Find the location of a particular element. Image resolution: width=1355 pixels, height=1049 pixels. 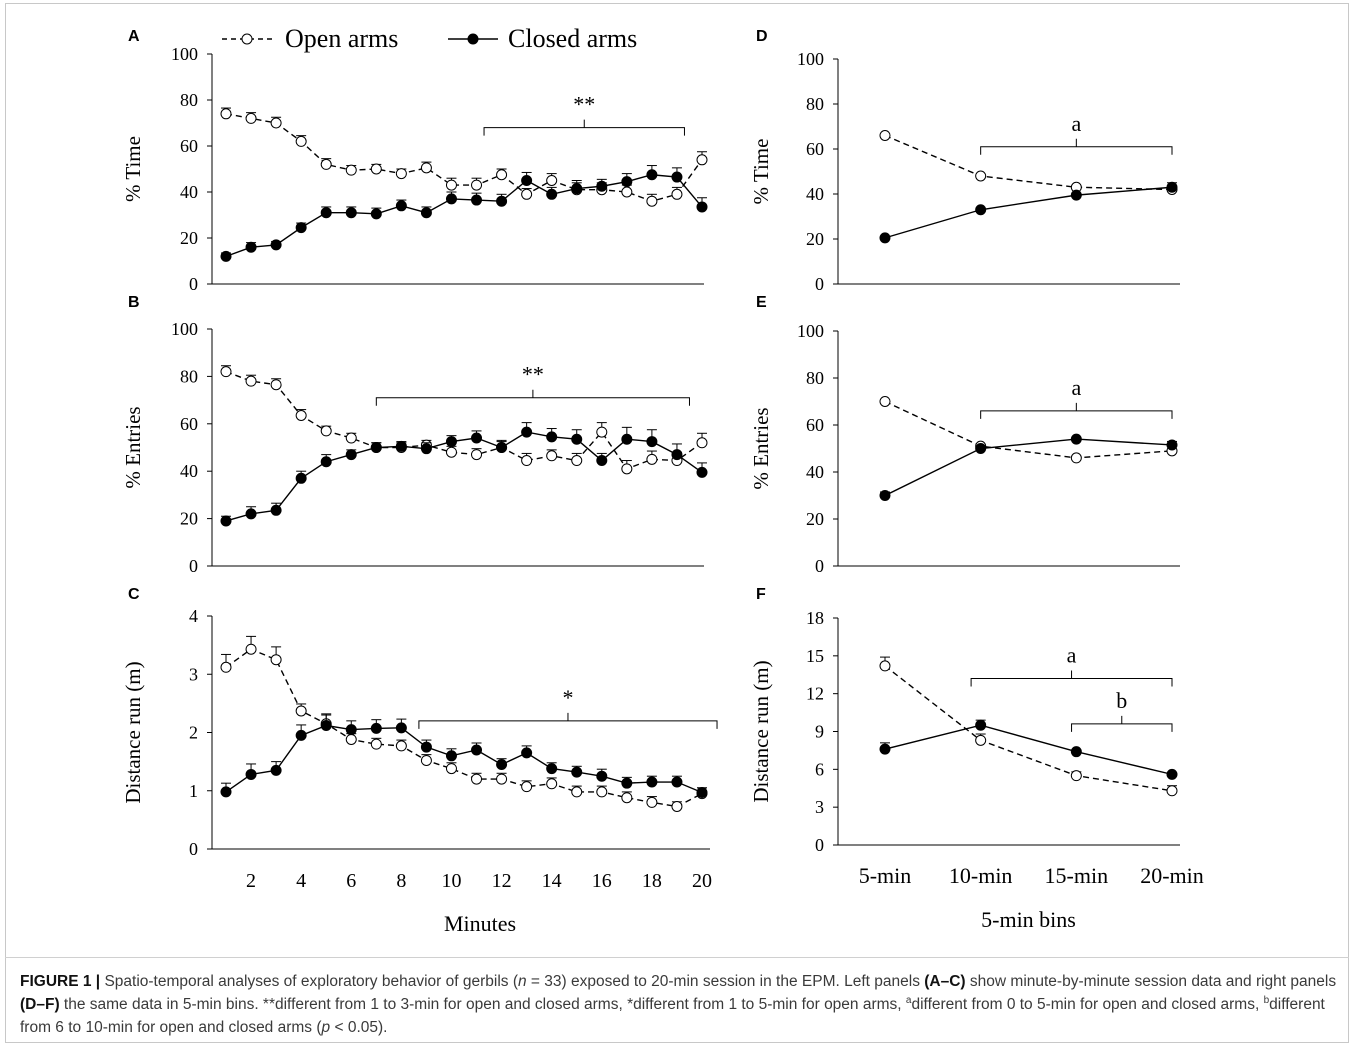

panel-letter: B is located at coordinates (134, 302).